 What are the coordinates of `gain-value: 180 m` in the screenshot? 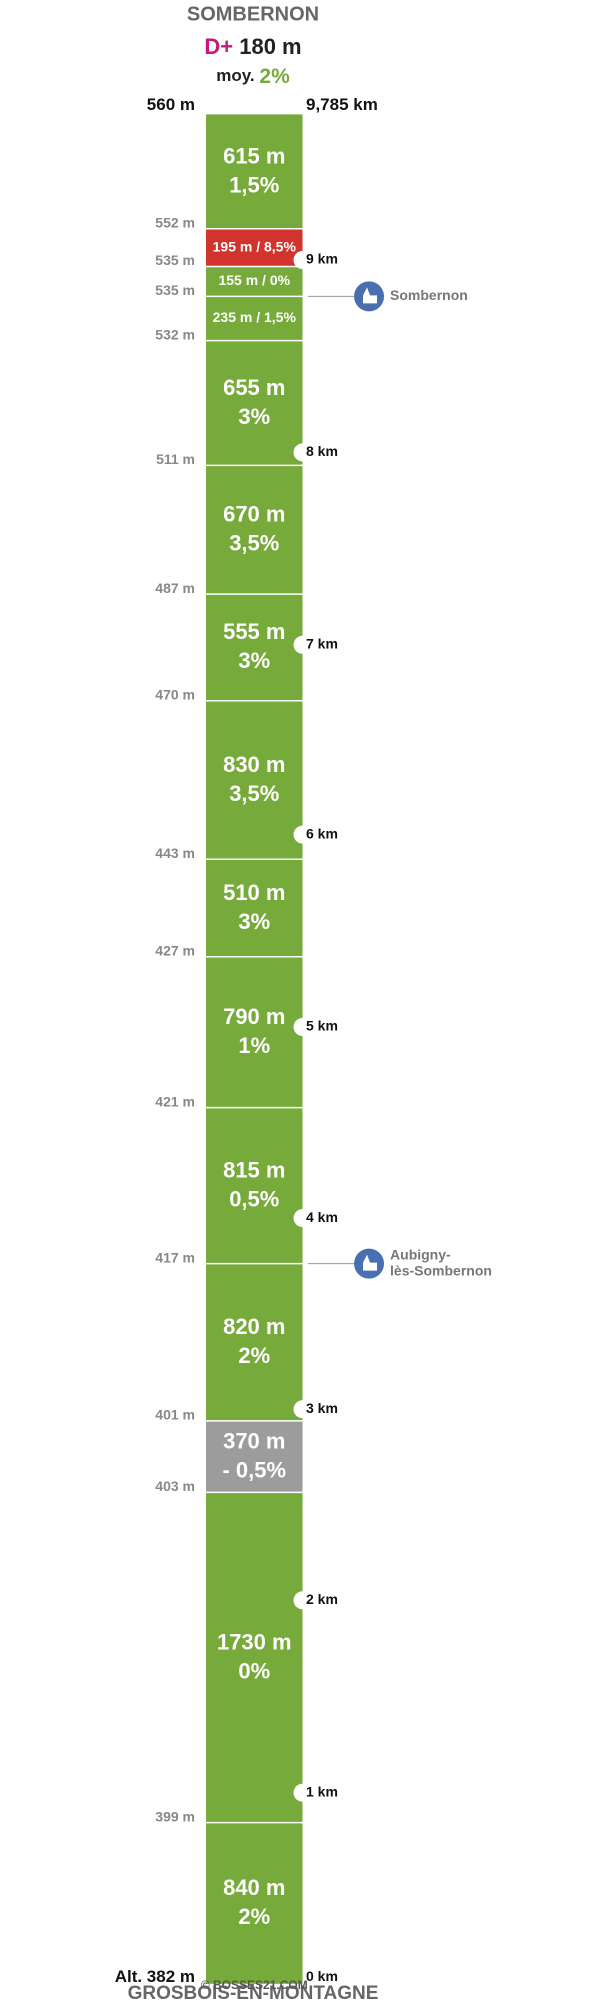 It's located at (270, 46).